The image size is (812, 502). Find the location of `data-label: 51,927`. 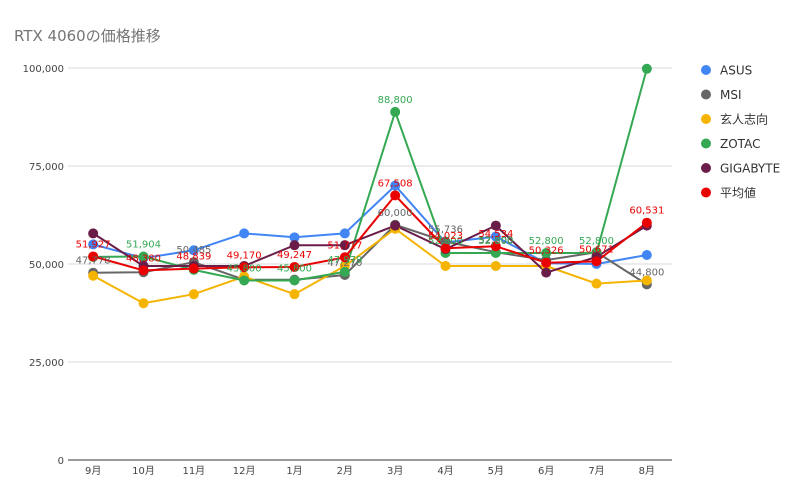

data-label: 51,927 is located at coordinates (93, 244).